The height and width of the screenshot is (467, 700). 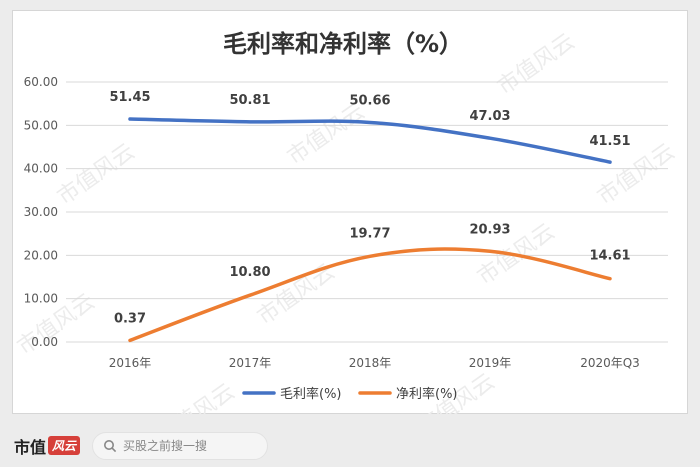 I want to click on y-axis-ticks: 0.00 10.00 20.00 30.00 40.00 50.00 60.00, so click(x=41, y=212).